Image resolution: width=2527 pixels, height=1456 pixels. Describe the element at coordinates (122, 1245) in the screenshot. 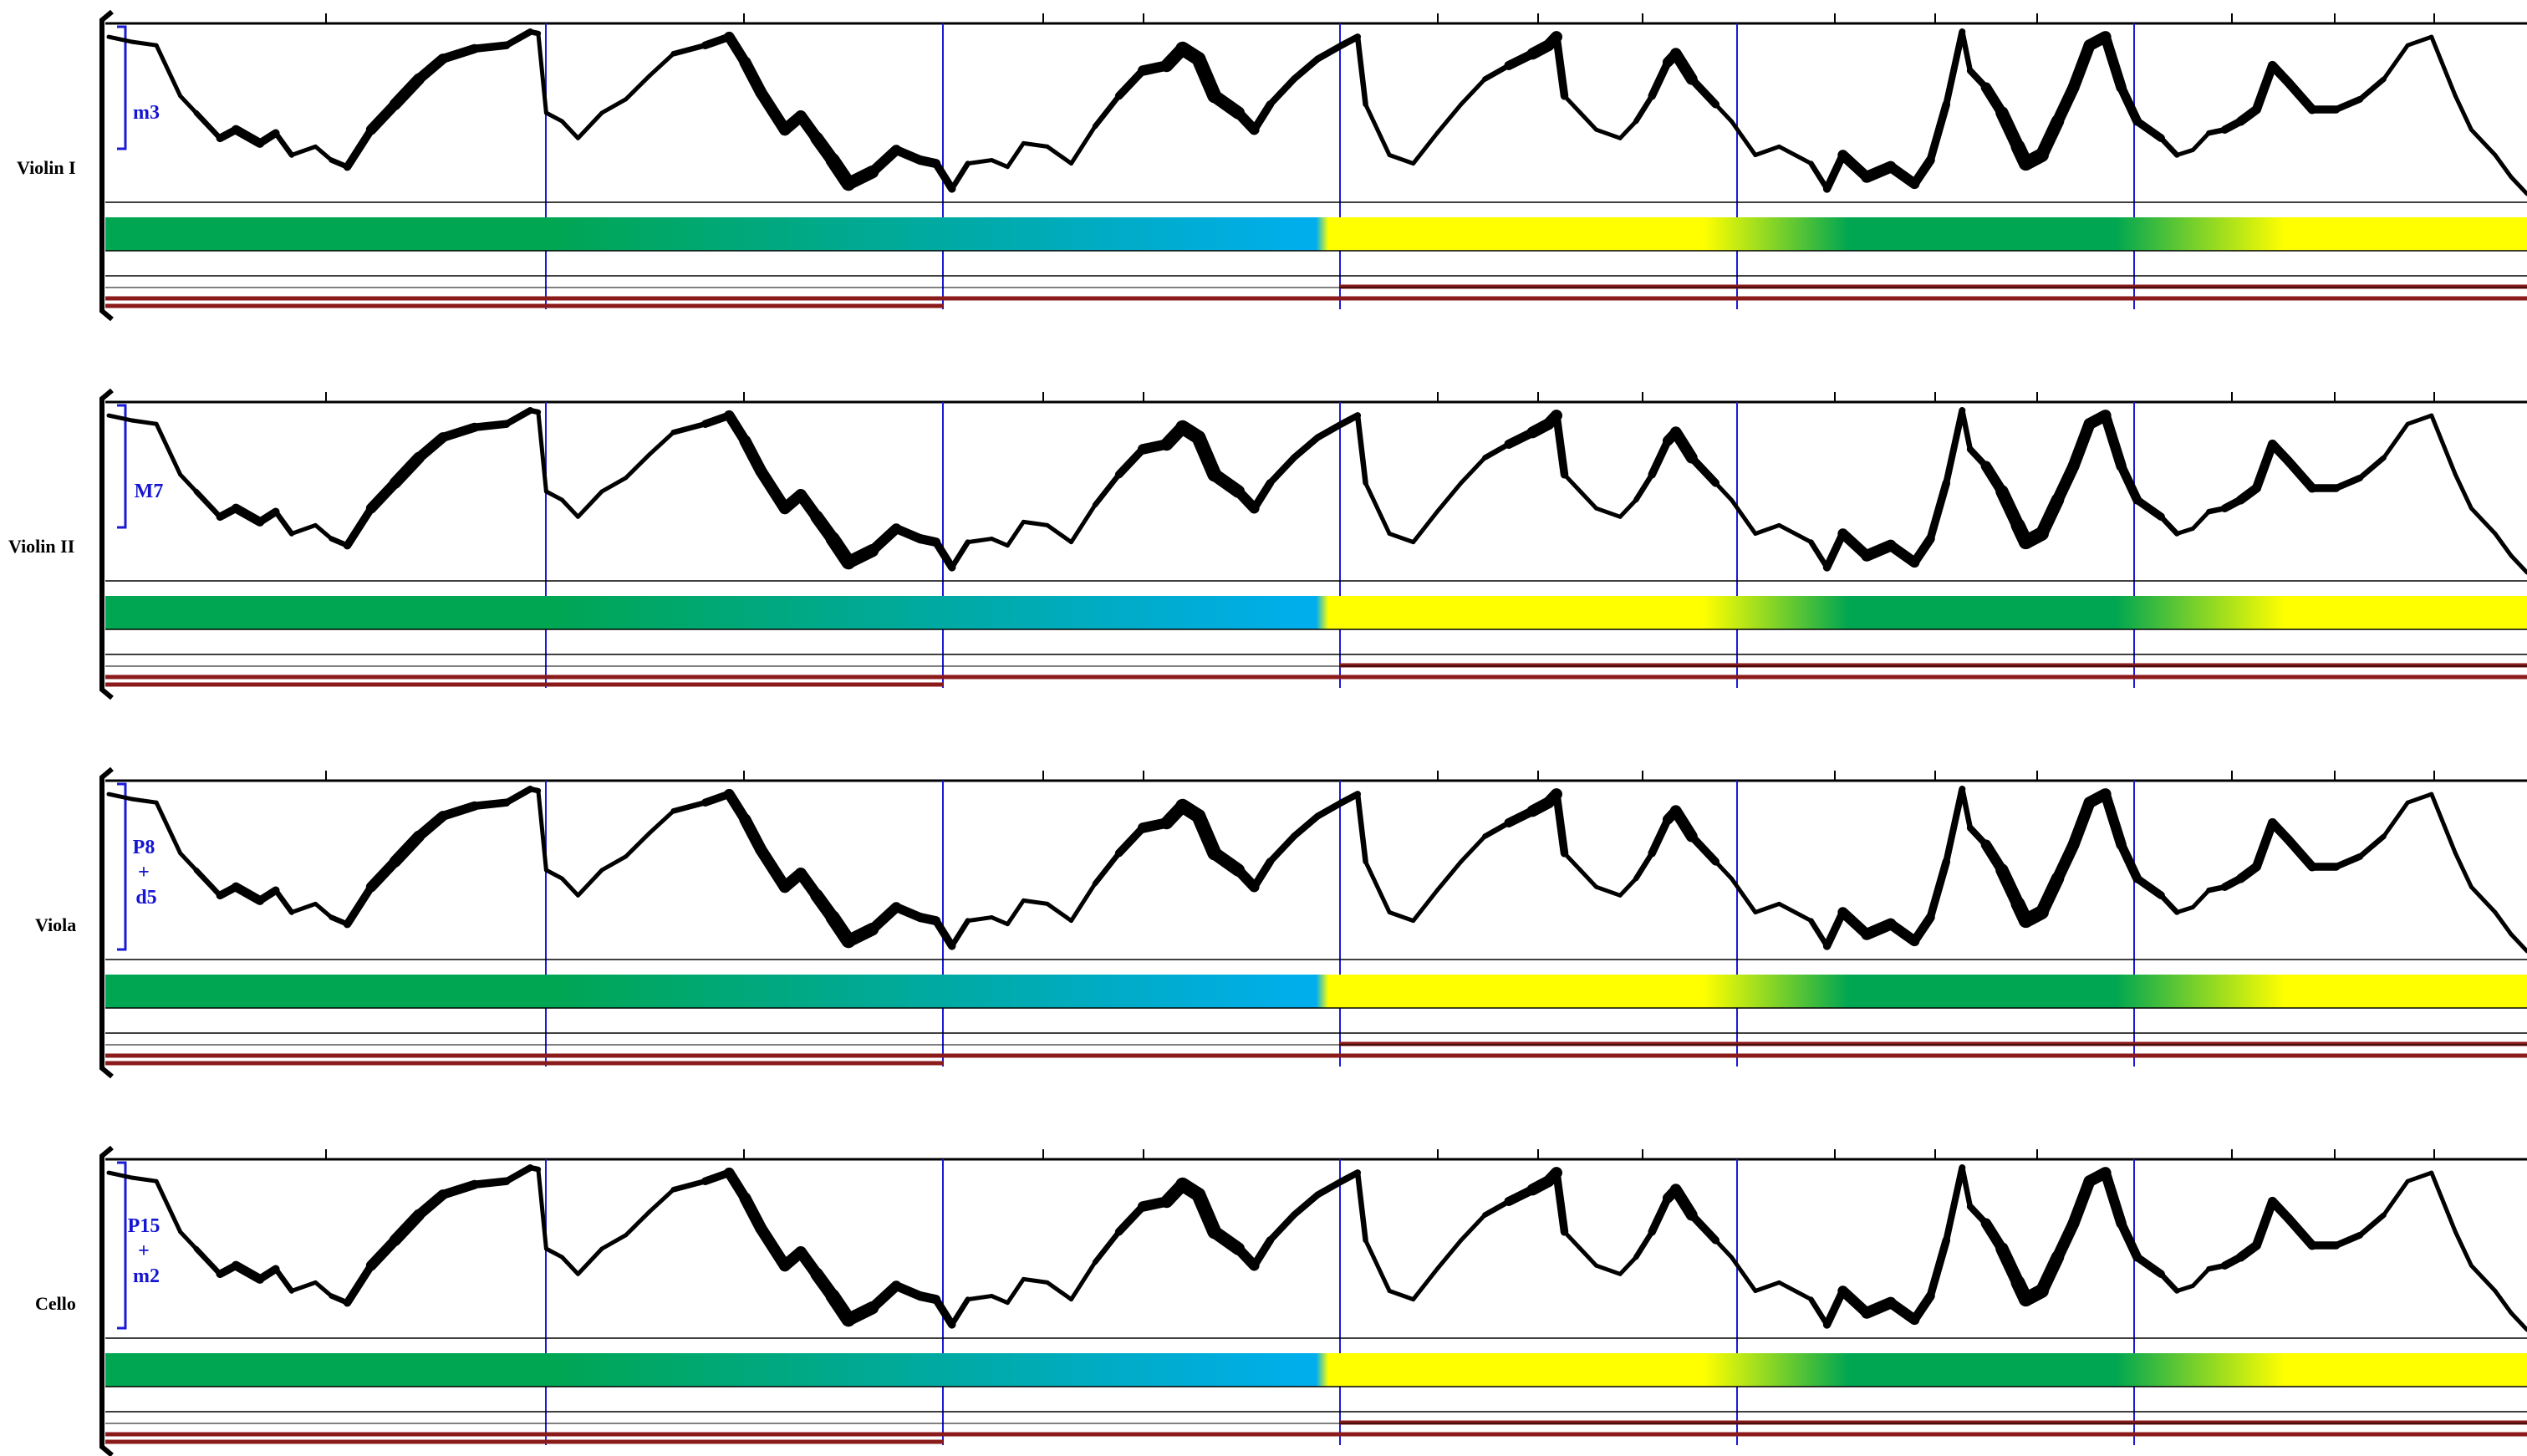

I see `interval-bracket` at that location.